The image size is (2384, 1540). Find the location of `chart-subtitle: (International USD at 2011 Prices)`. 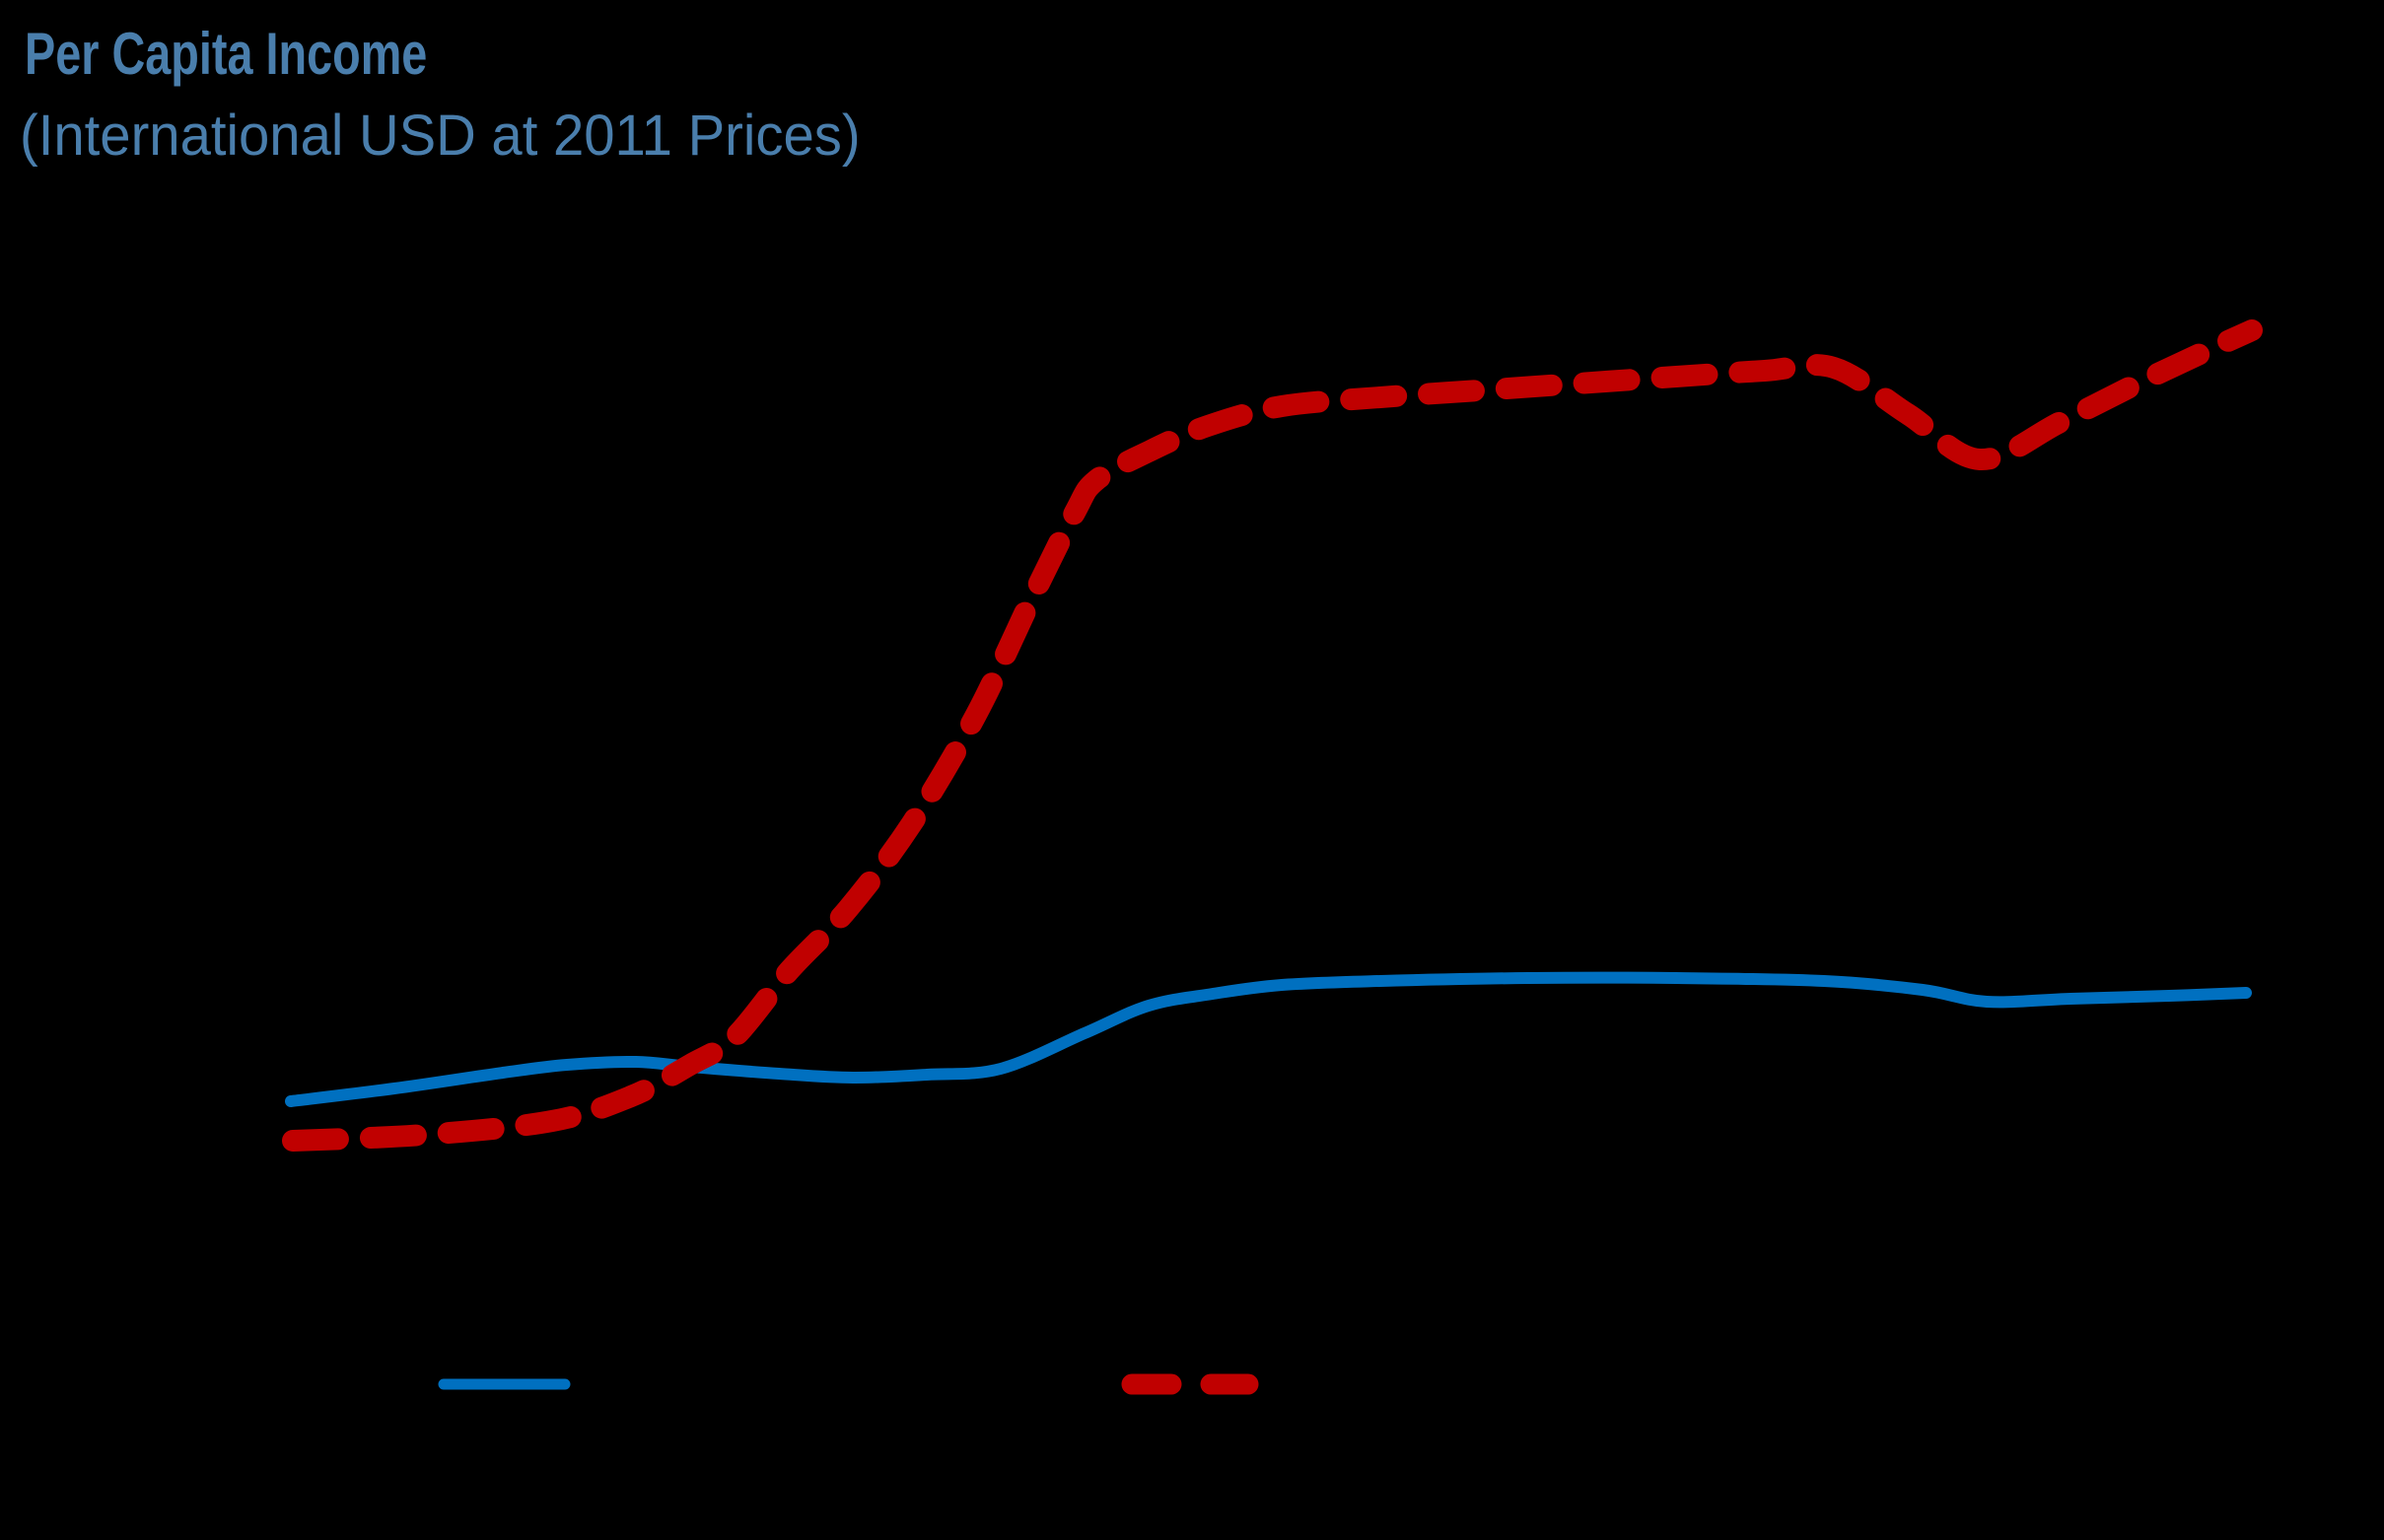

chart-subtitle: (International USD at 2011 Prices) is located at coordinates (441, 136).